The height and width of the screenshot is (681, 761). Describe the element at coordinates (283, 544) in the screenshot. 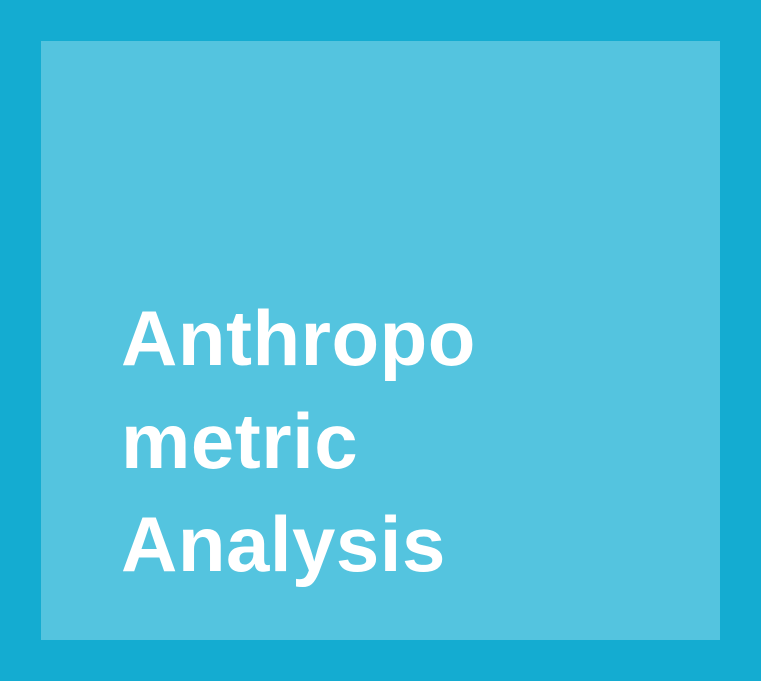

I see `title-line-3: Analysis` at that location.